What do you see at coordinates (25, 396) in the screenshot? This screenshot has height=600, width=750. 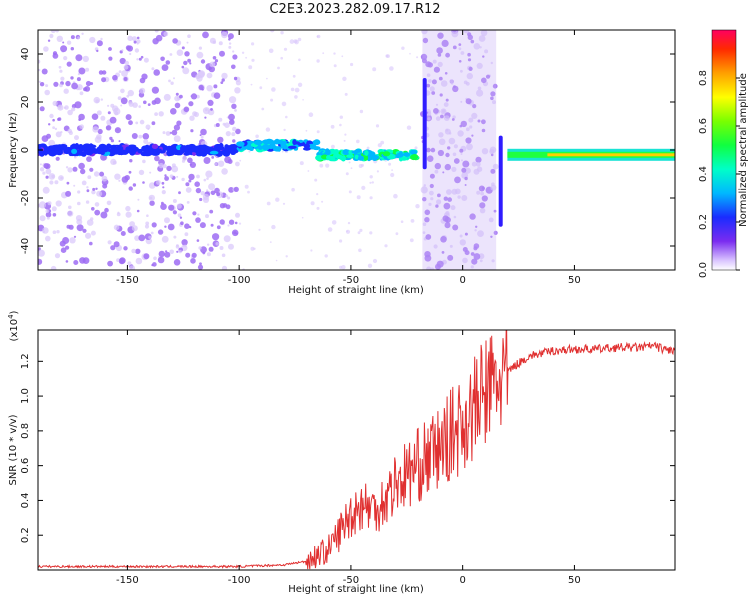 I see `snr-y-tick-label: 1.0` at bounding box center [25, 396].